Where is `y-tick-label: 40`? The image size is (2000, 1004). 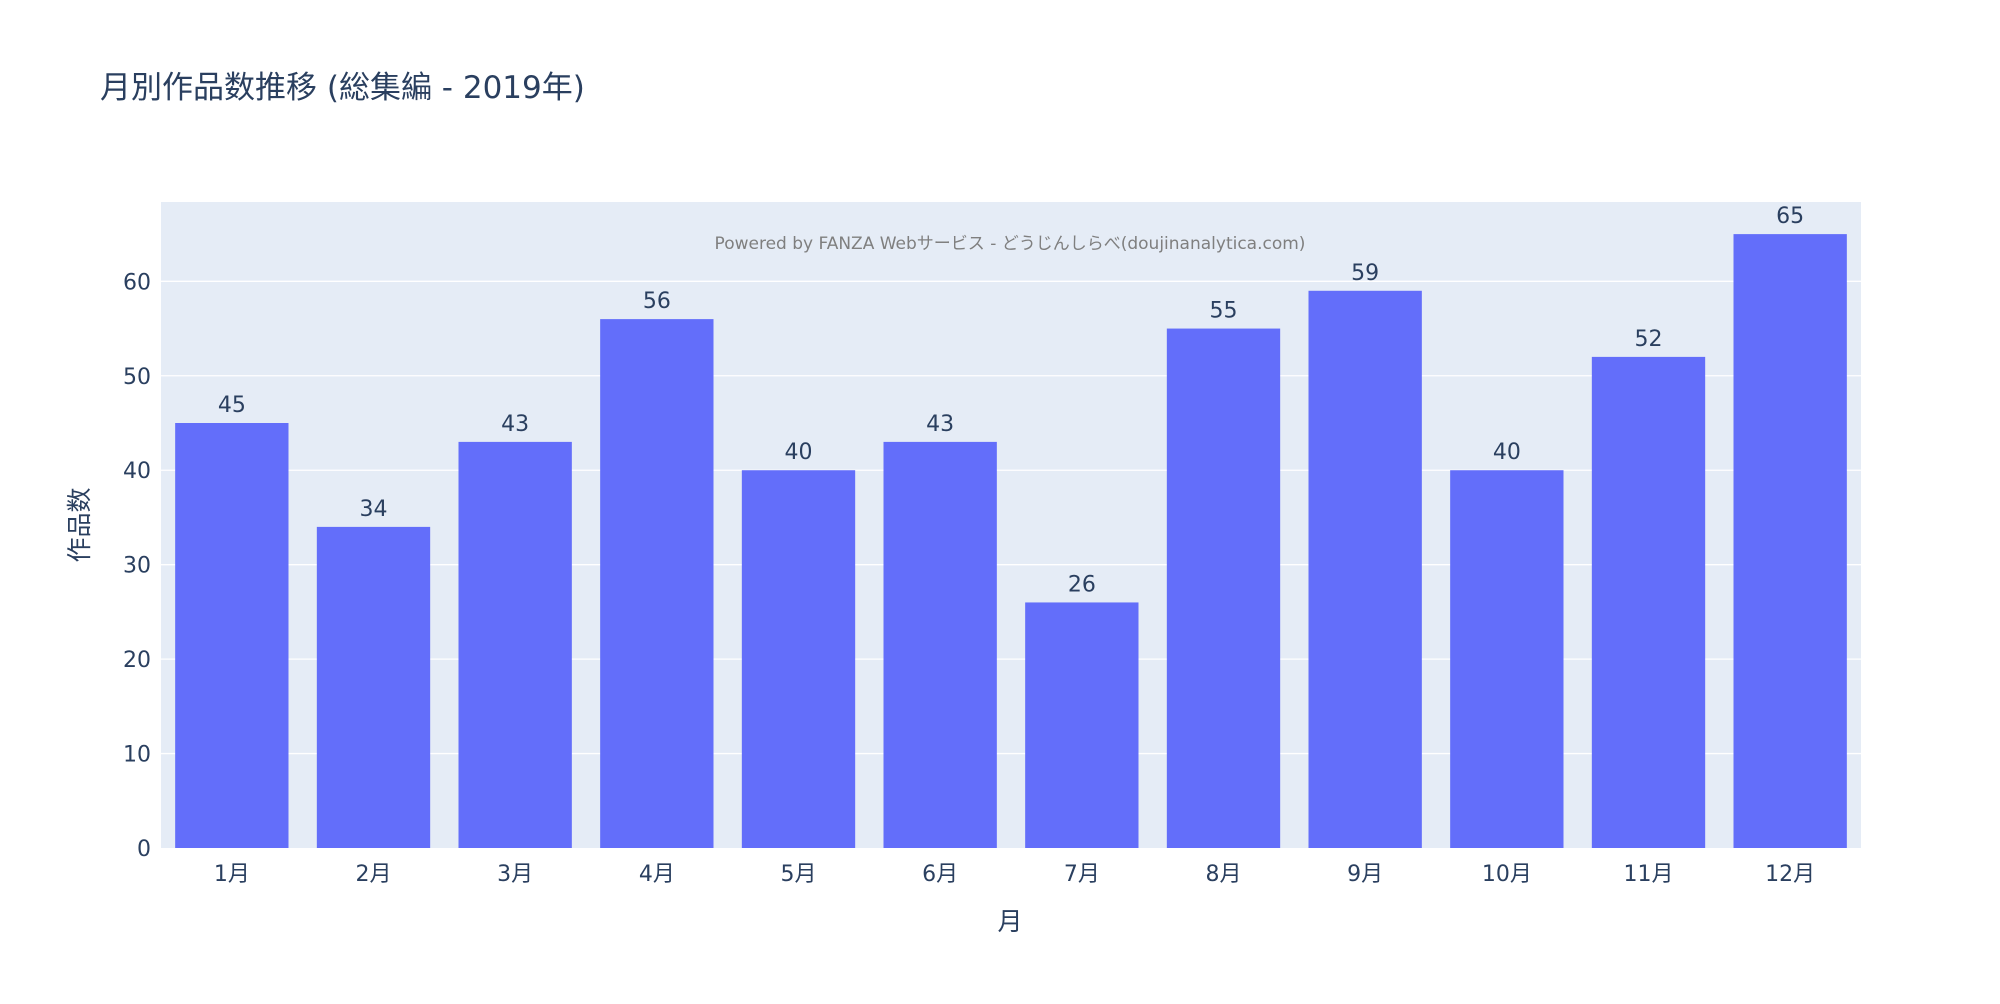
y-tick-label: 40 is located at coordinates (137, 471).